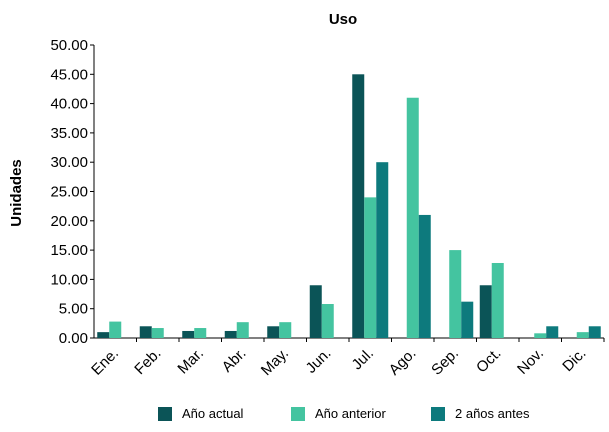  What do you see at coordinates (73, 338) in the screenshot?
I see `y-tick-label: 0.00` at bounding box center [73, 338].